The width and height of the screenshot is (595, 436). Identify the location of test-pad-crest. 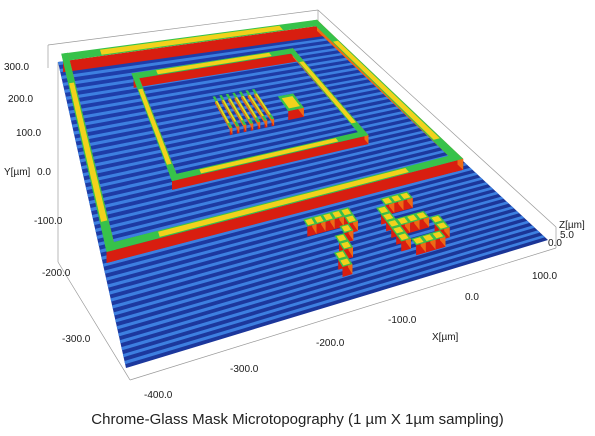
(290, 102).